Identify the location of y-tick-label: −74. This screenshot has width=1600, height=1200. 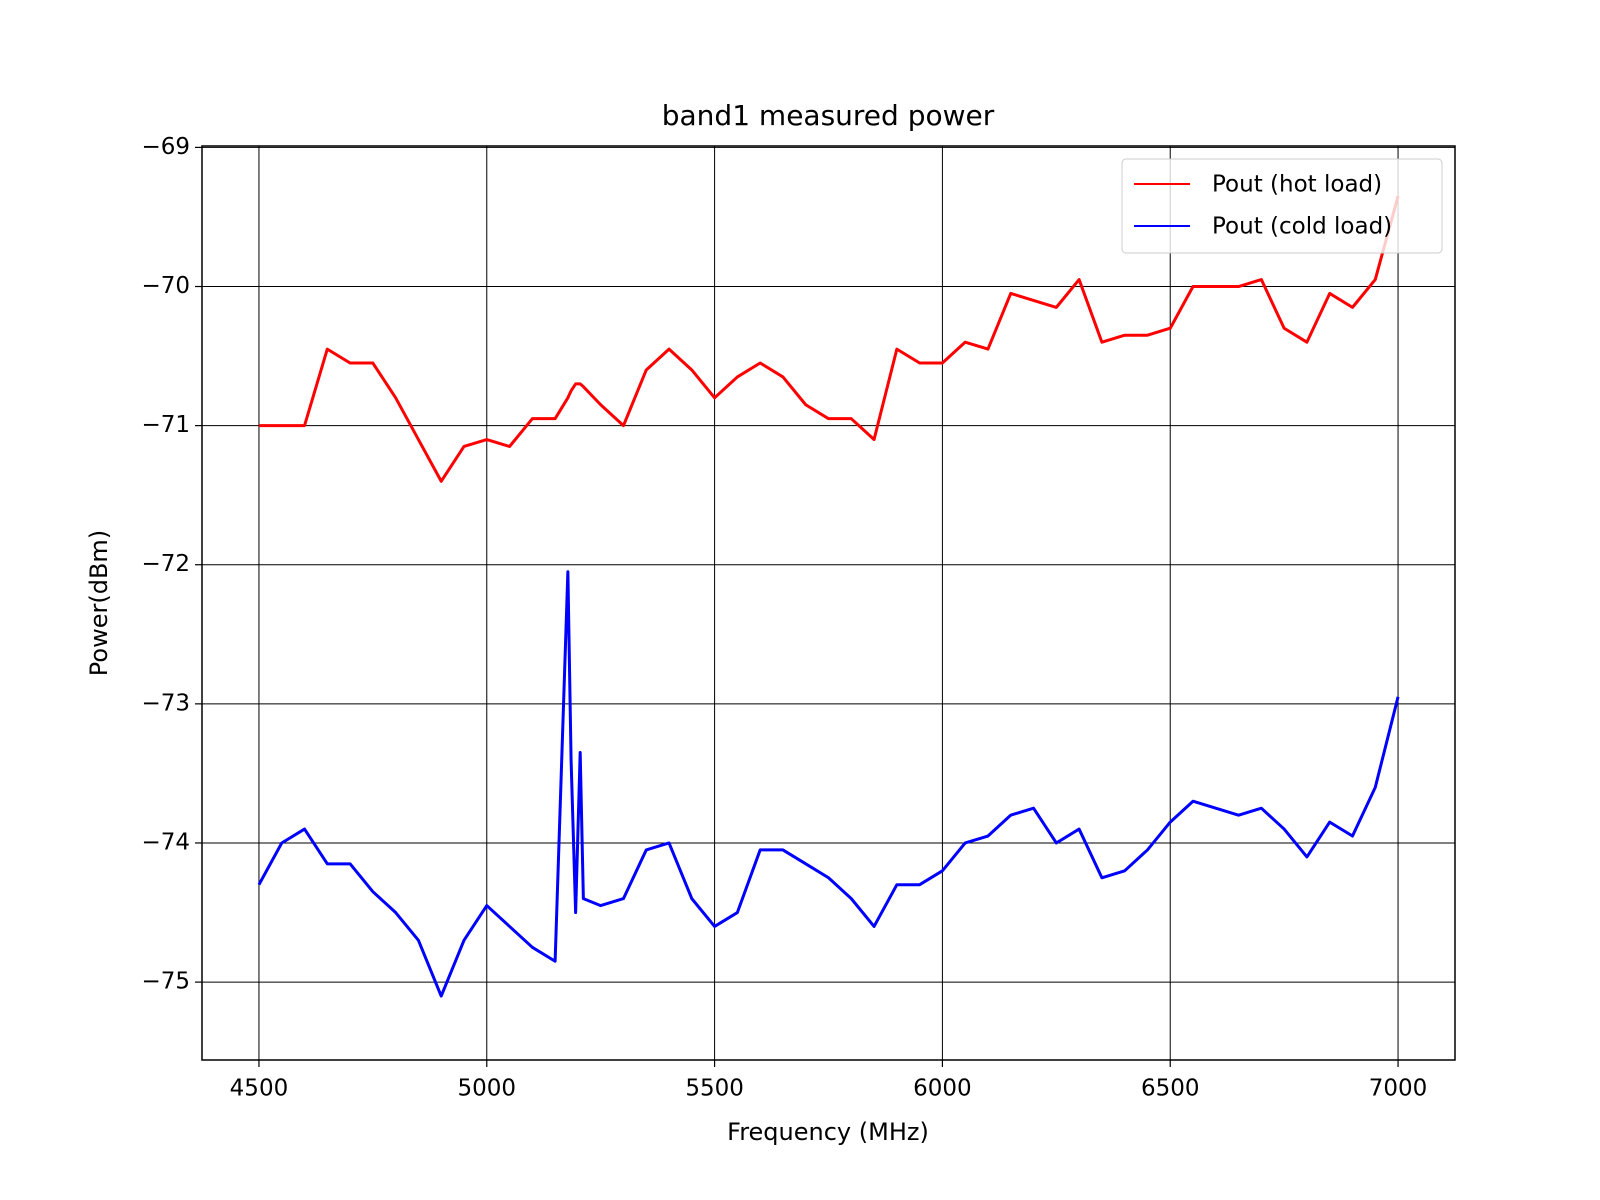
(165, 842).